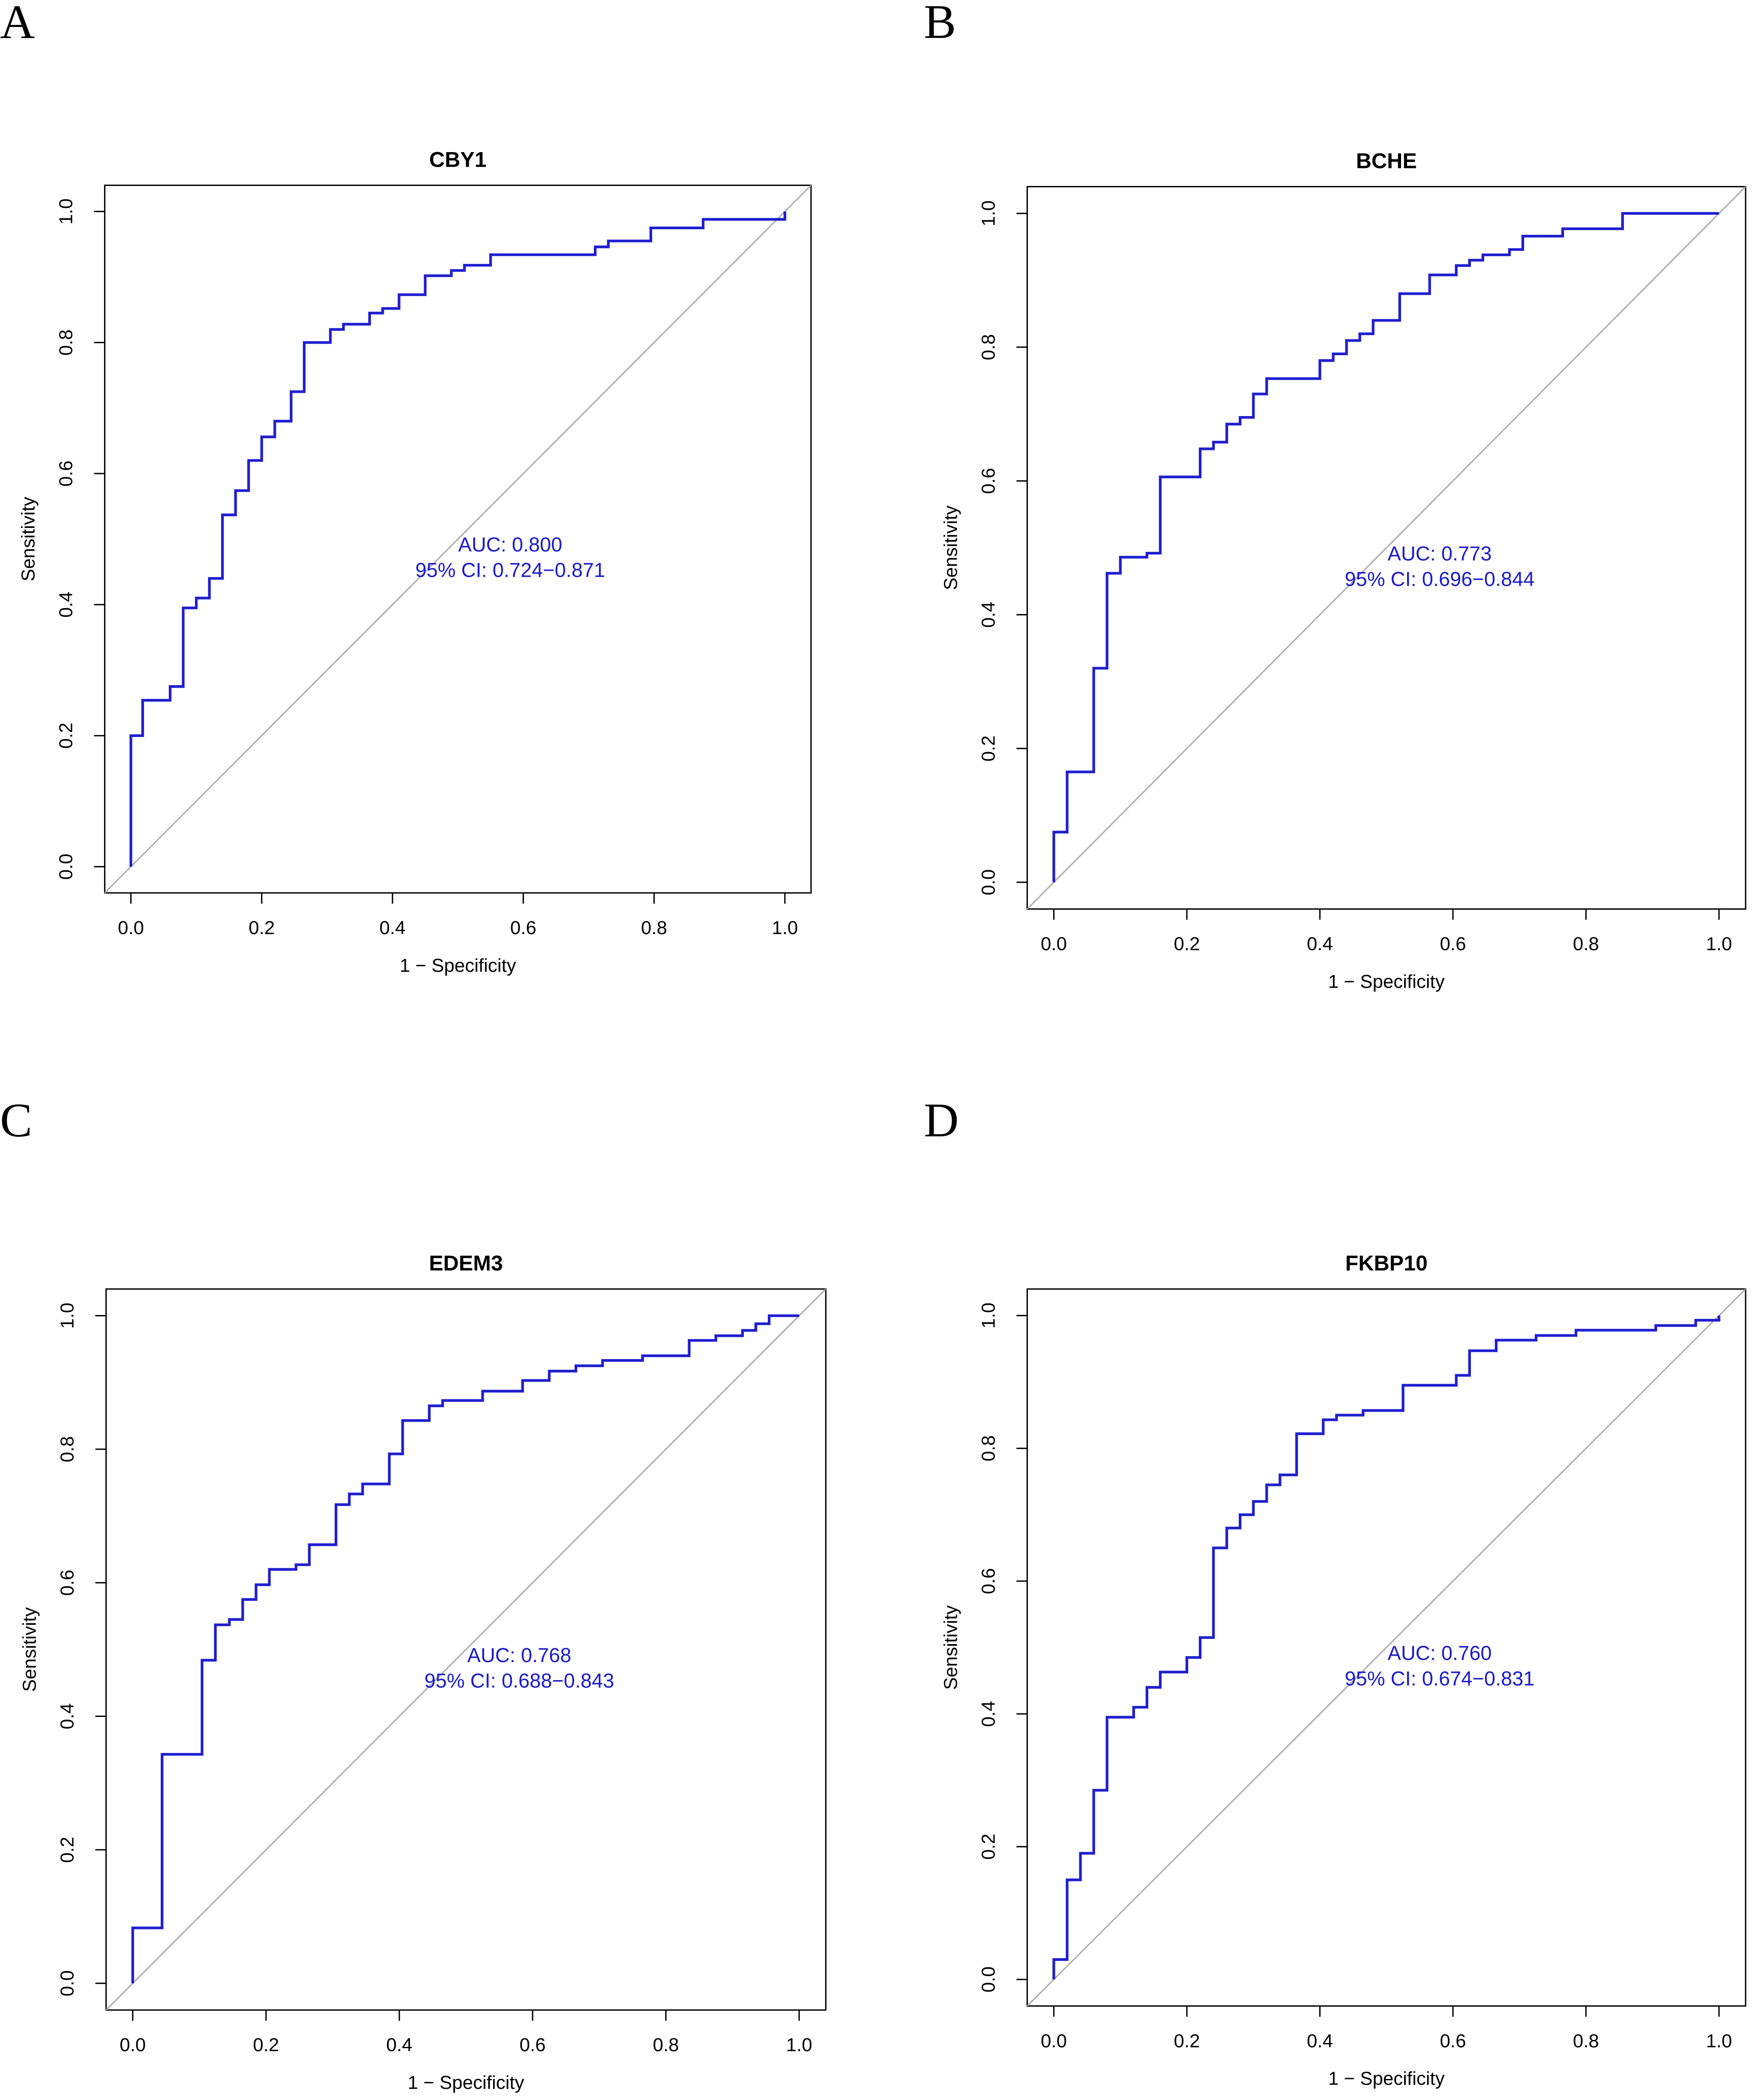  Describe the element at coordinates (1440, 1679) in the screenshot. I see `annotation: 95% CI: 0.674−0.831` at that location.